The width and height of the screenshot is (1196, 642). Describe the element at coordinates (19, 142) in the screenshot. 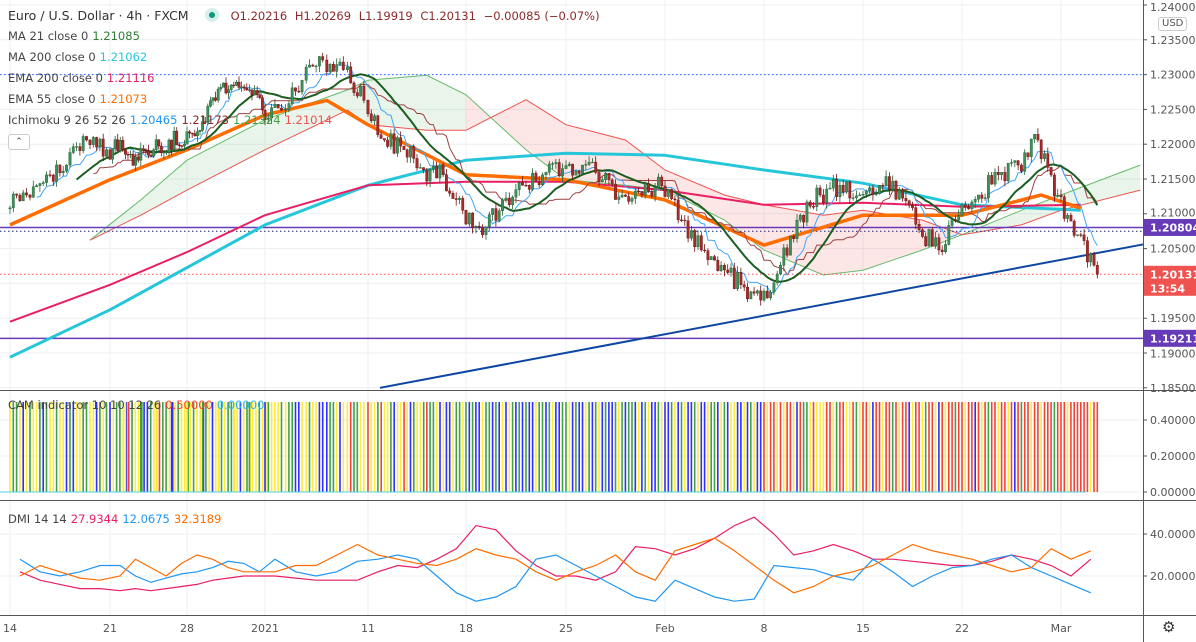

I see `collapse-legend-button: ⌃` at that location.